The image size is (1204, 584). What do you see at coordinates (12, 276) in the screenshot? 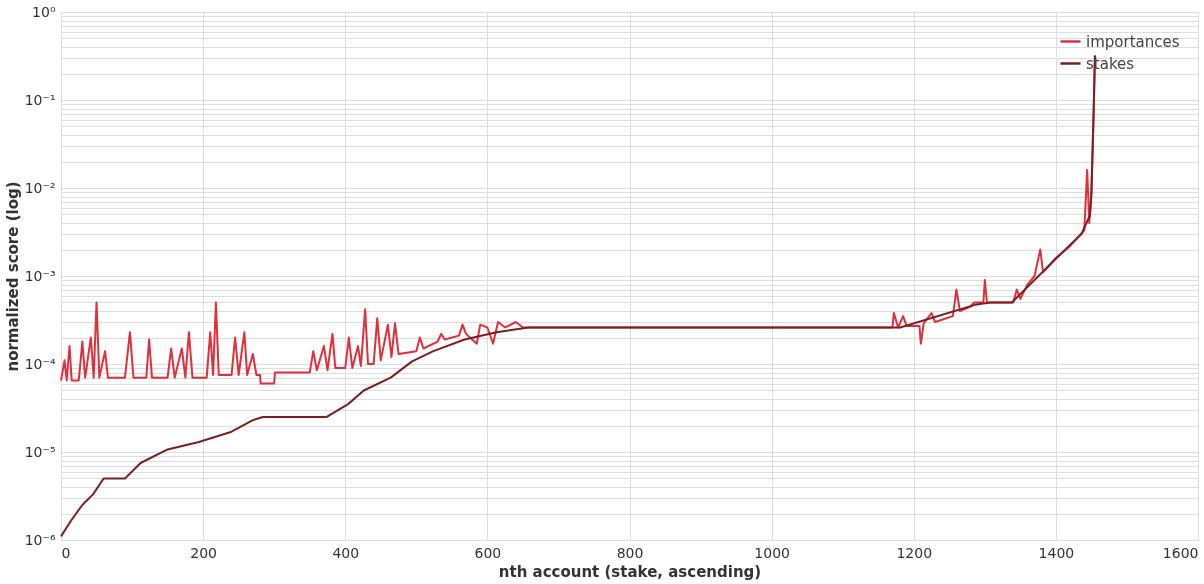
I see `y-axis-title: normalized score (log)` at bounding box center [12, 276].